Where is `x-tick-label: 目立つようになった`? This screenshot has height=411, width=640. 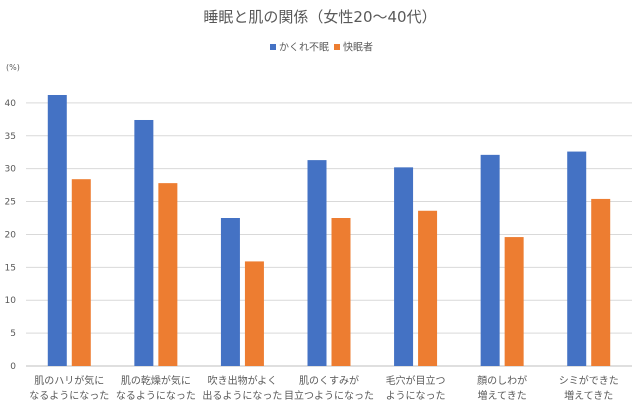
x-tick-label: 目立つようになった is located at coordinates (329, 395).